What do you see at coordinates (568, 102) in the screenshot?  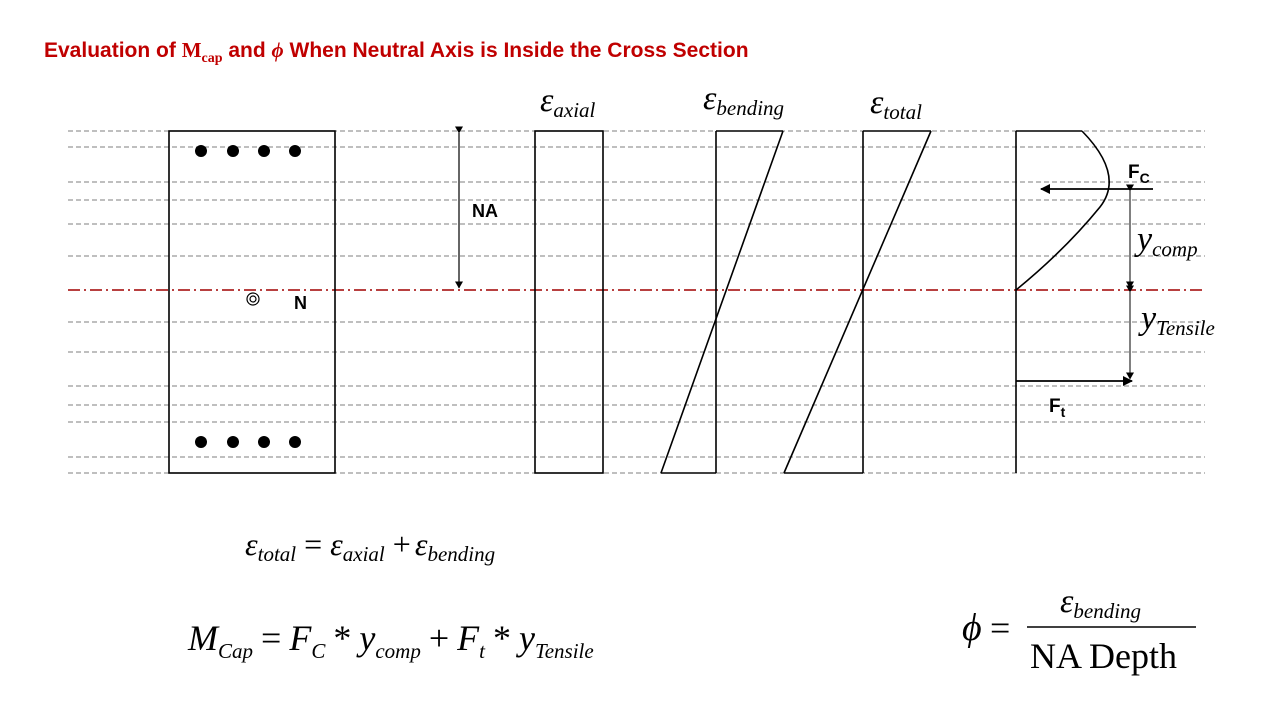 I see `axial-strain-label: εaxial` at bounding box center [568, 102].